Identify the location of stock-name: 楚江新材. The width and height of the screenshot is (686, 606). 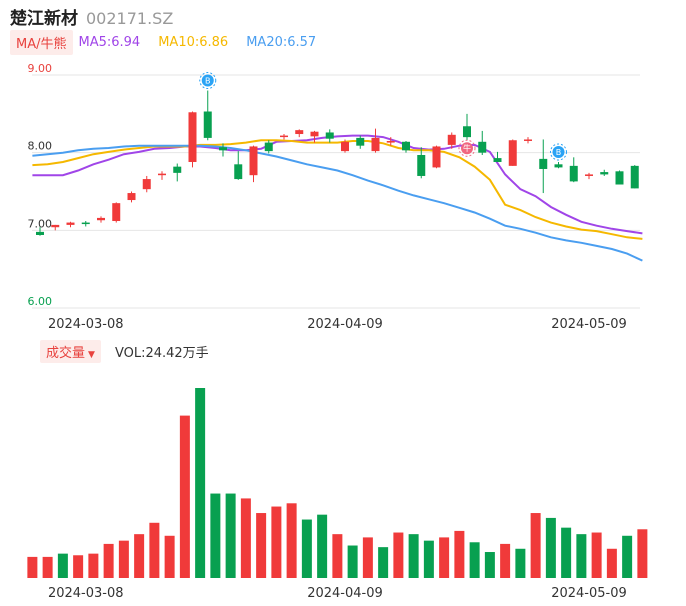
(44, 19).